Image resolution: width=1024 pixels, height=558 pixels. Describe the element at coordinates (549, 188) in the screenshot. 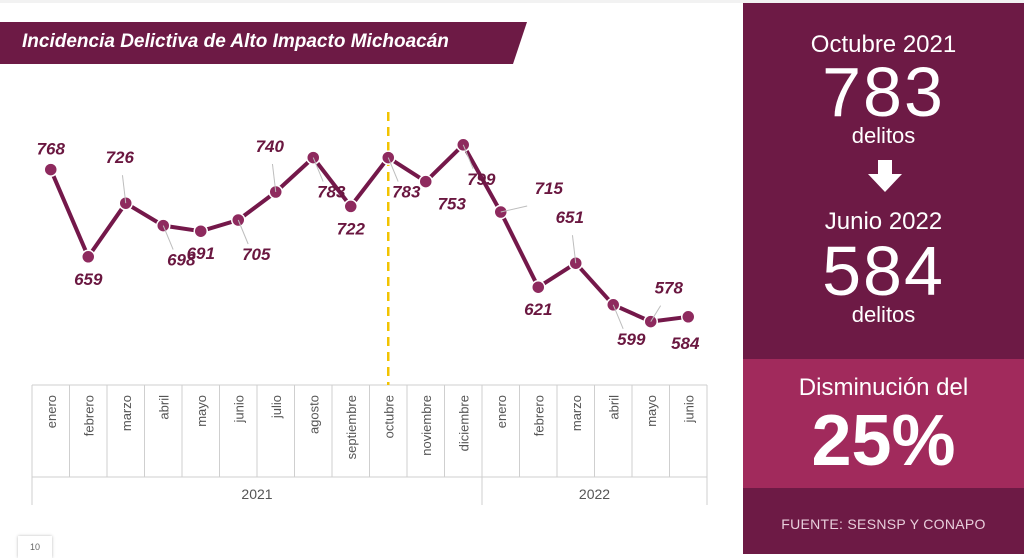

I see `data-label: 715` at that location.